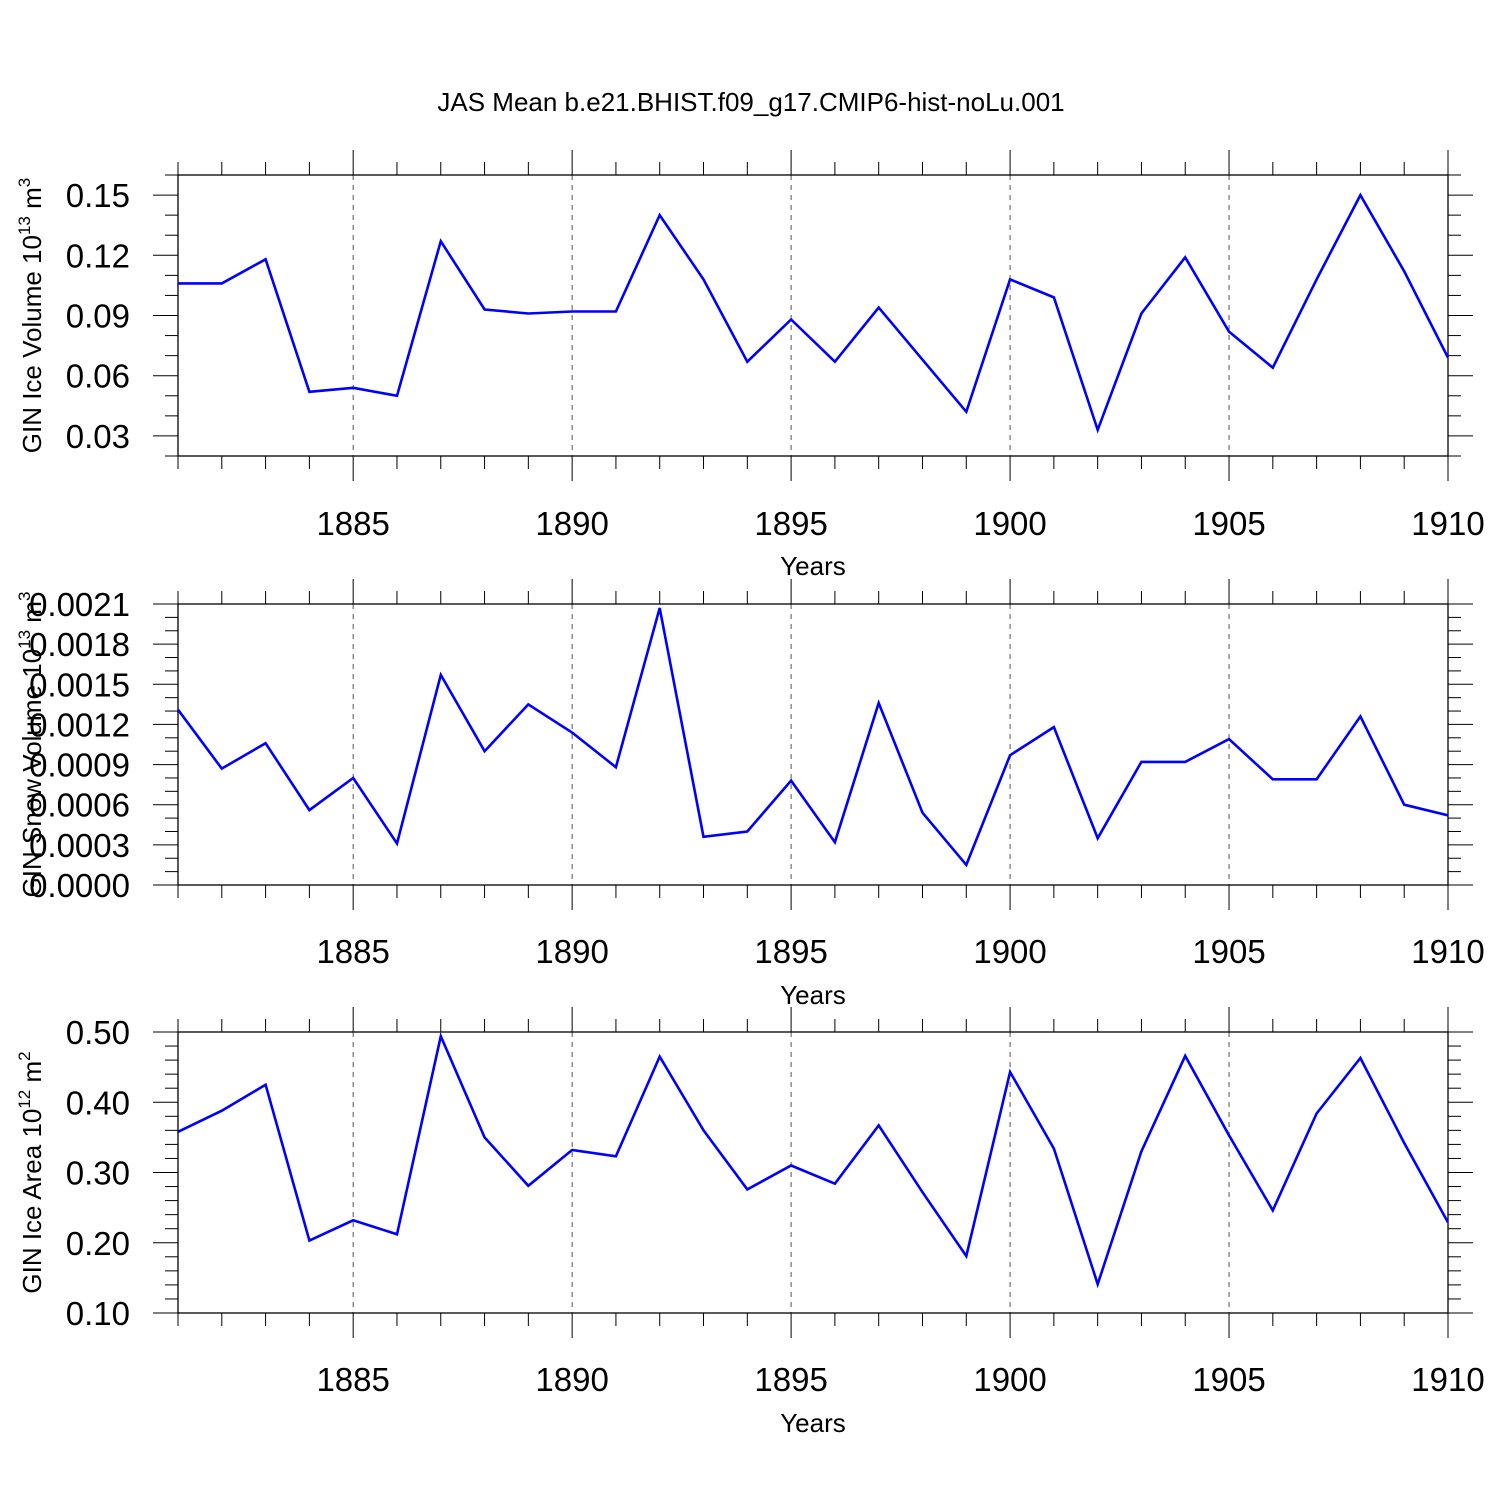 The image size is (1500, 1500). Describe the element at coordinates (79, 604) in the screenshot. I see `y-tick-label: 0.0021` at that location.